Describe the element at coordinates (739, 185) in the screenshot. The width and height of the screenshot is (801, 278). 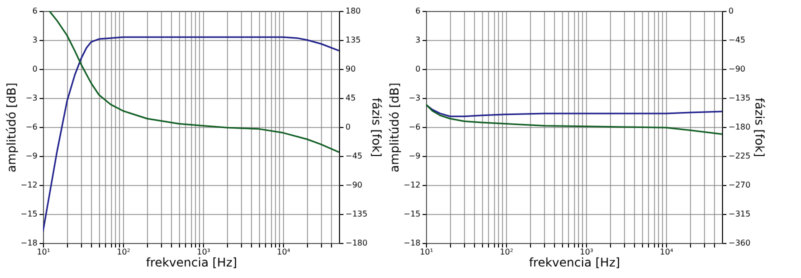
I see `y2-tick-label: −270` at that location.